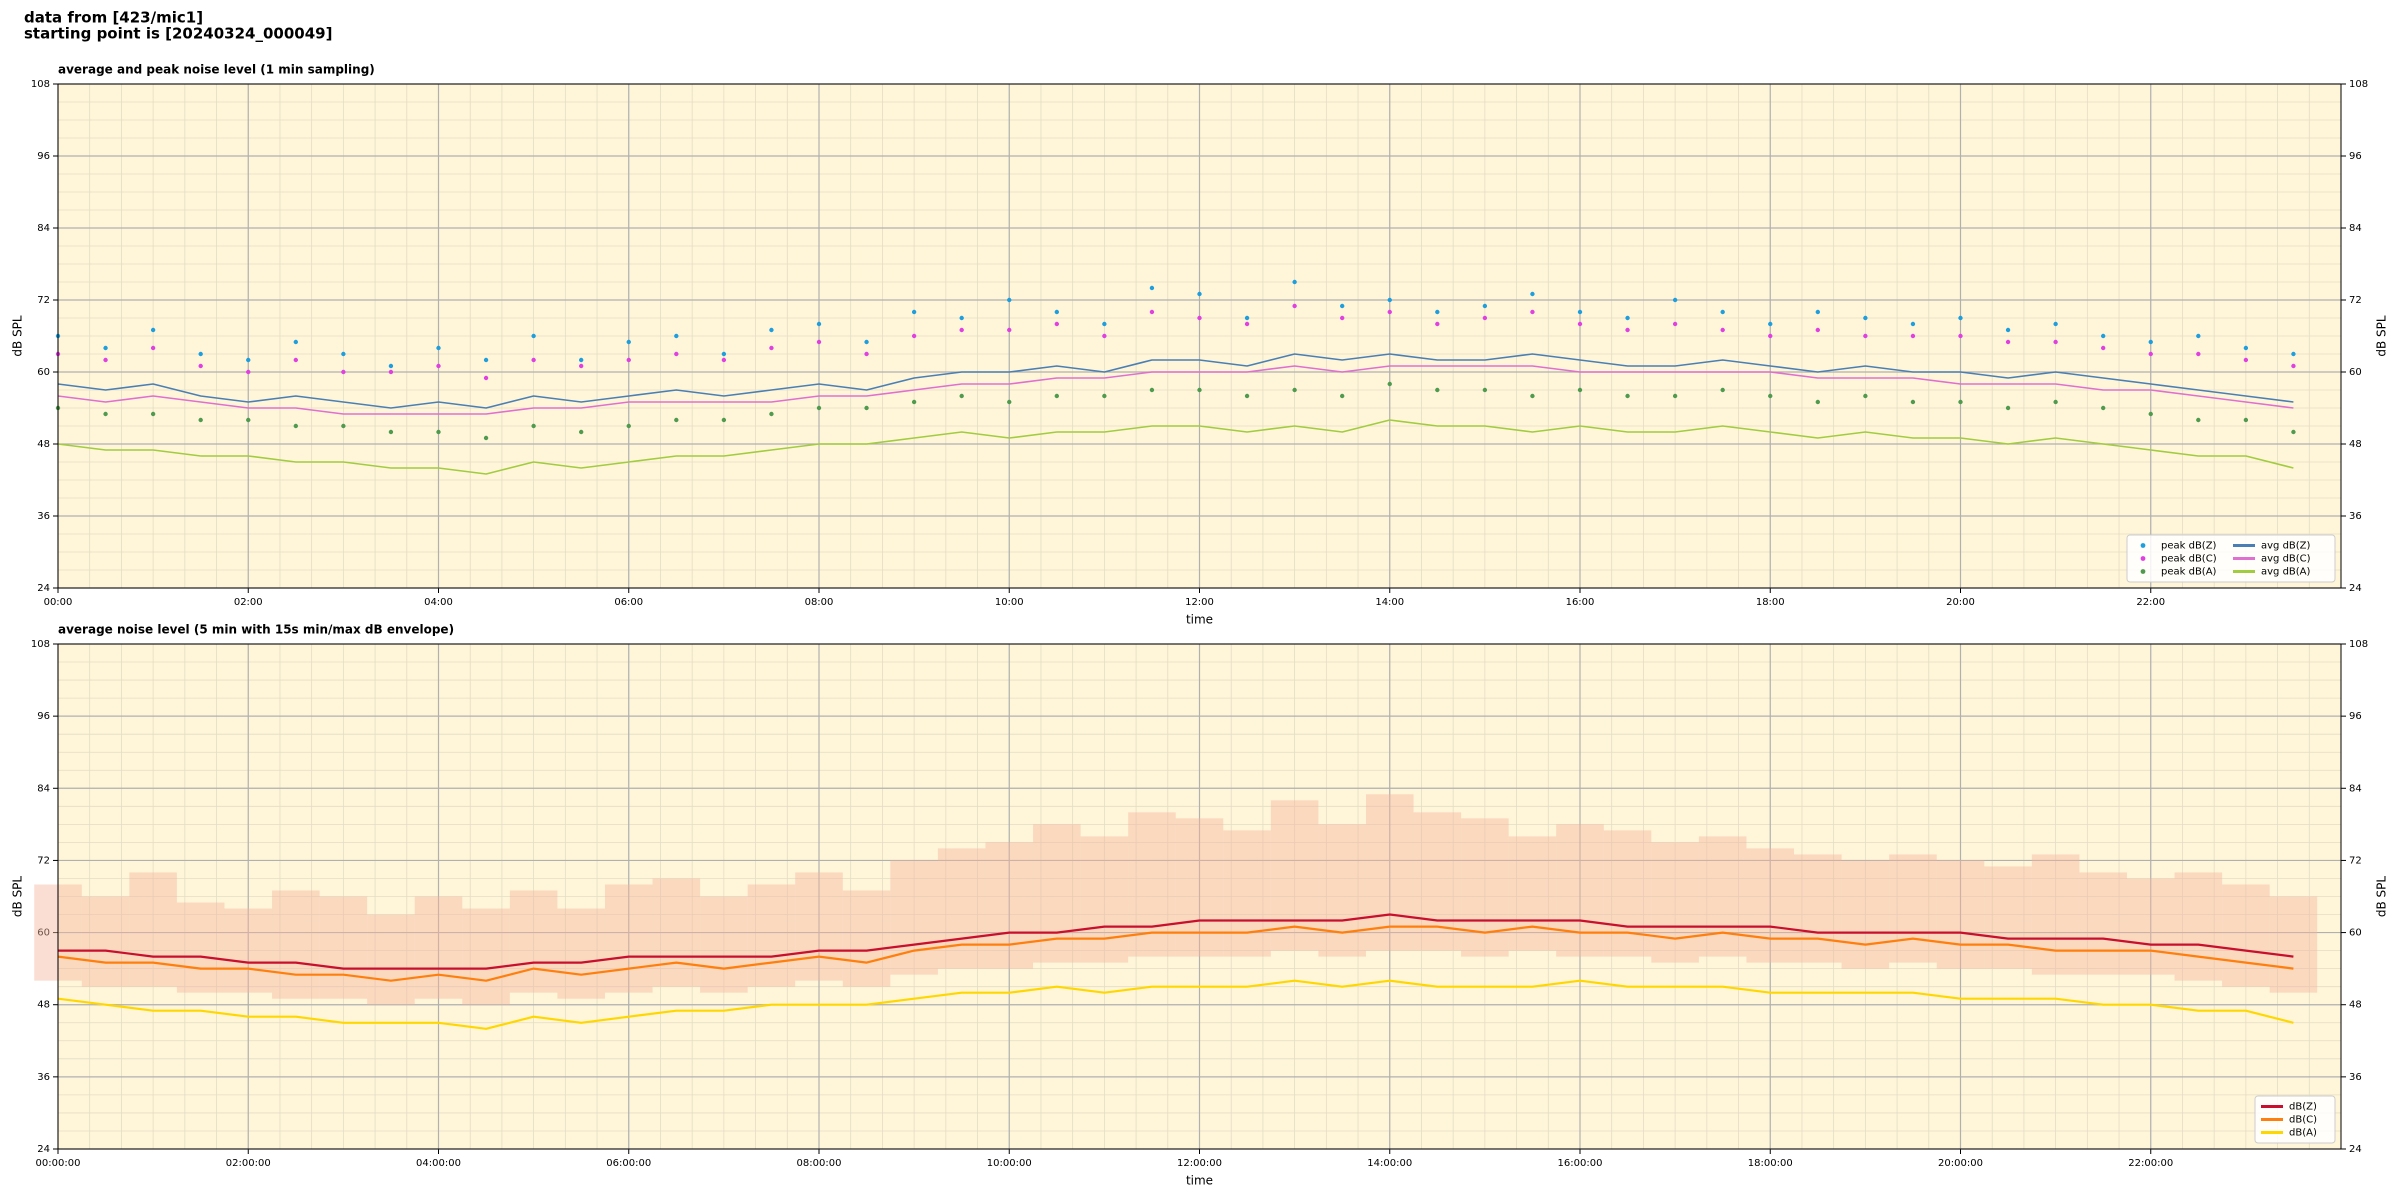  I want to click on x-tick-label: 20:00, so click(1960, 602).